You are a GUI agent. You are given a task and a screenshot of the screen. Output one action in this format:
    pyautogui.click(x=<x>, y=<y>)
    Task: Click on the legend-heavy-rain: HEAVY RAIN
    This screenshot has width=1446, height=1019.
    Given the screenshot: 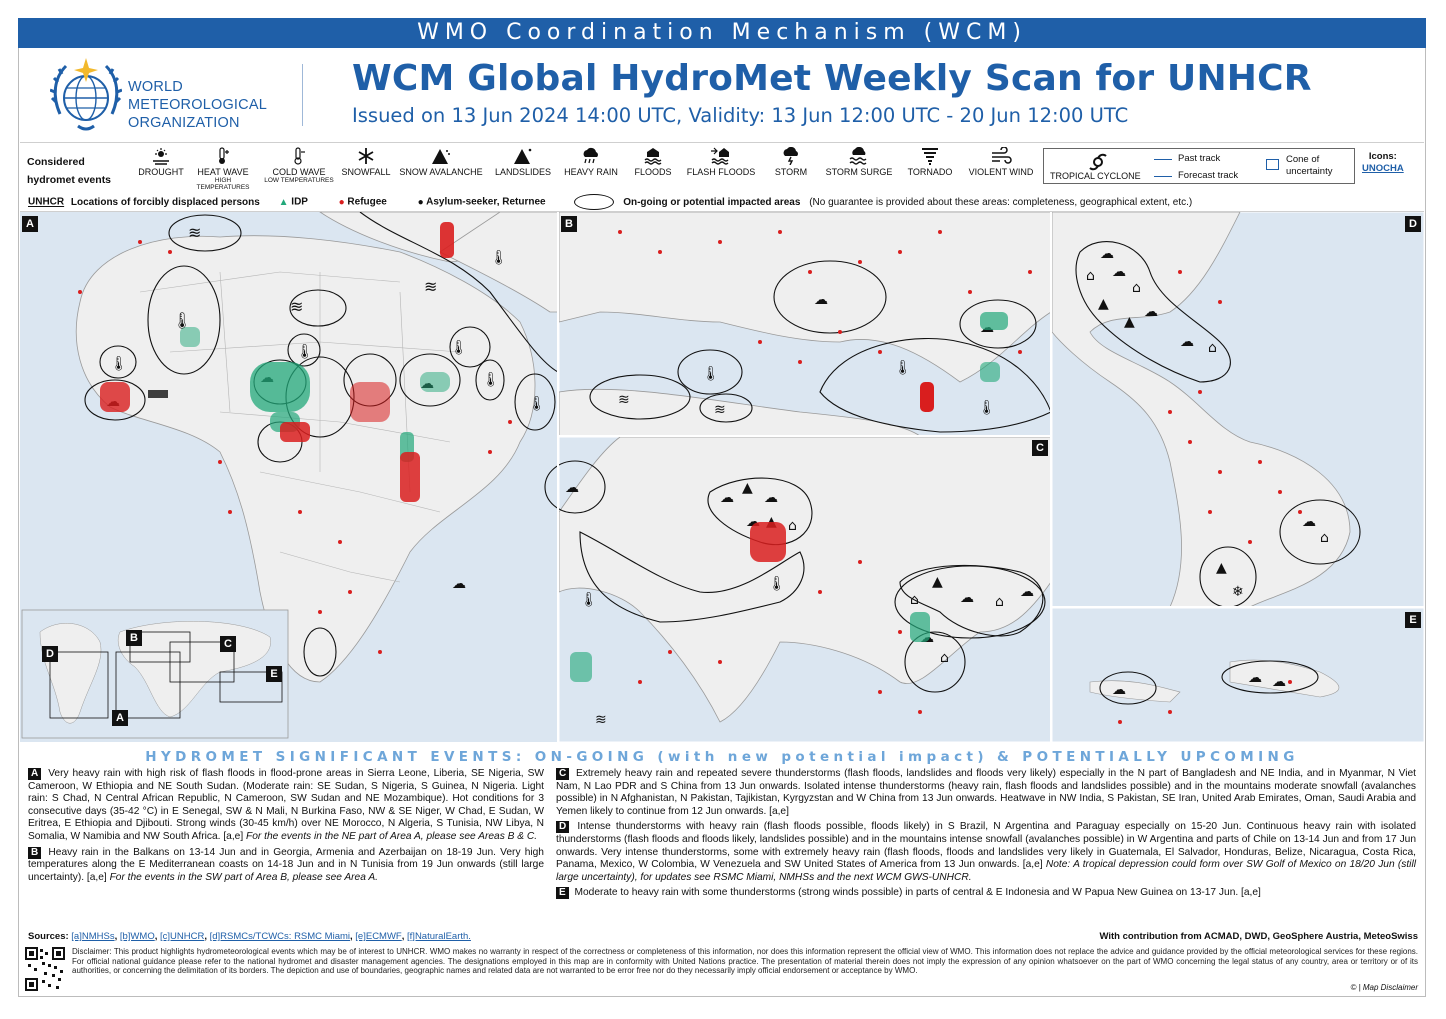 What is the action you would take?
    pyautogui.click(x=591, y=162)
    